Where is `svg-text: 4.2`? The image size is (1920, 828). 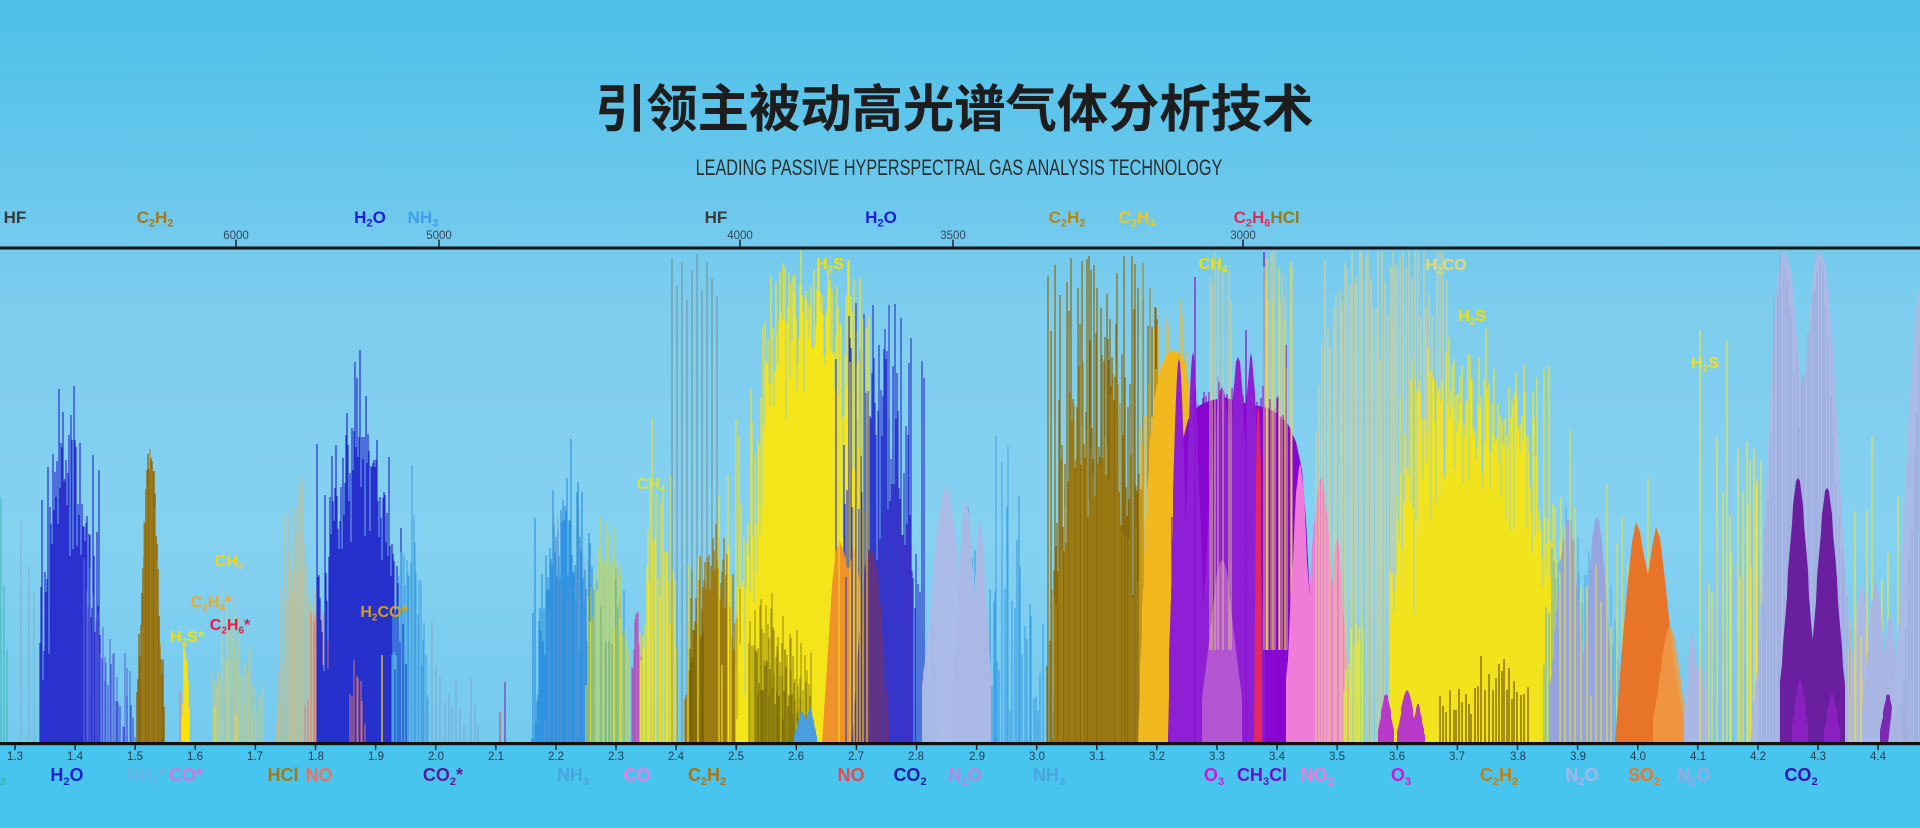 svg-text: 4.2 is located at coordinates (1758, 757).